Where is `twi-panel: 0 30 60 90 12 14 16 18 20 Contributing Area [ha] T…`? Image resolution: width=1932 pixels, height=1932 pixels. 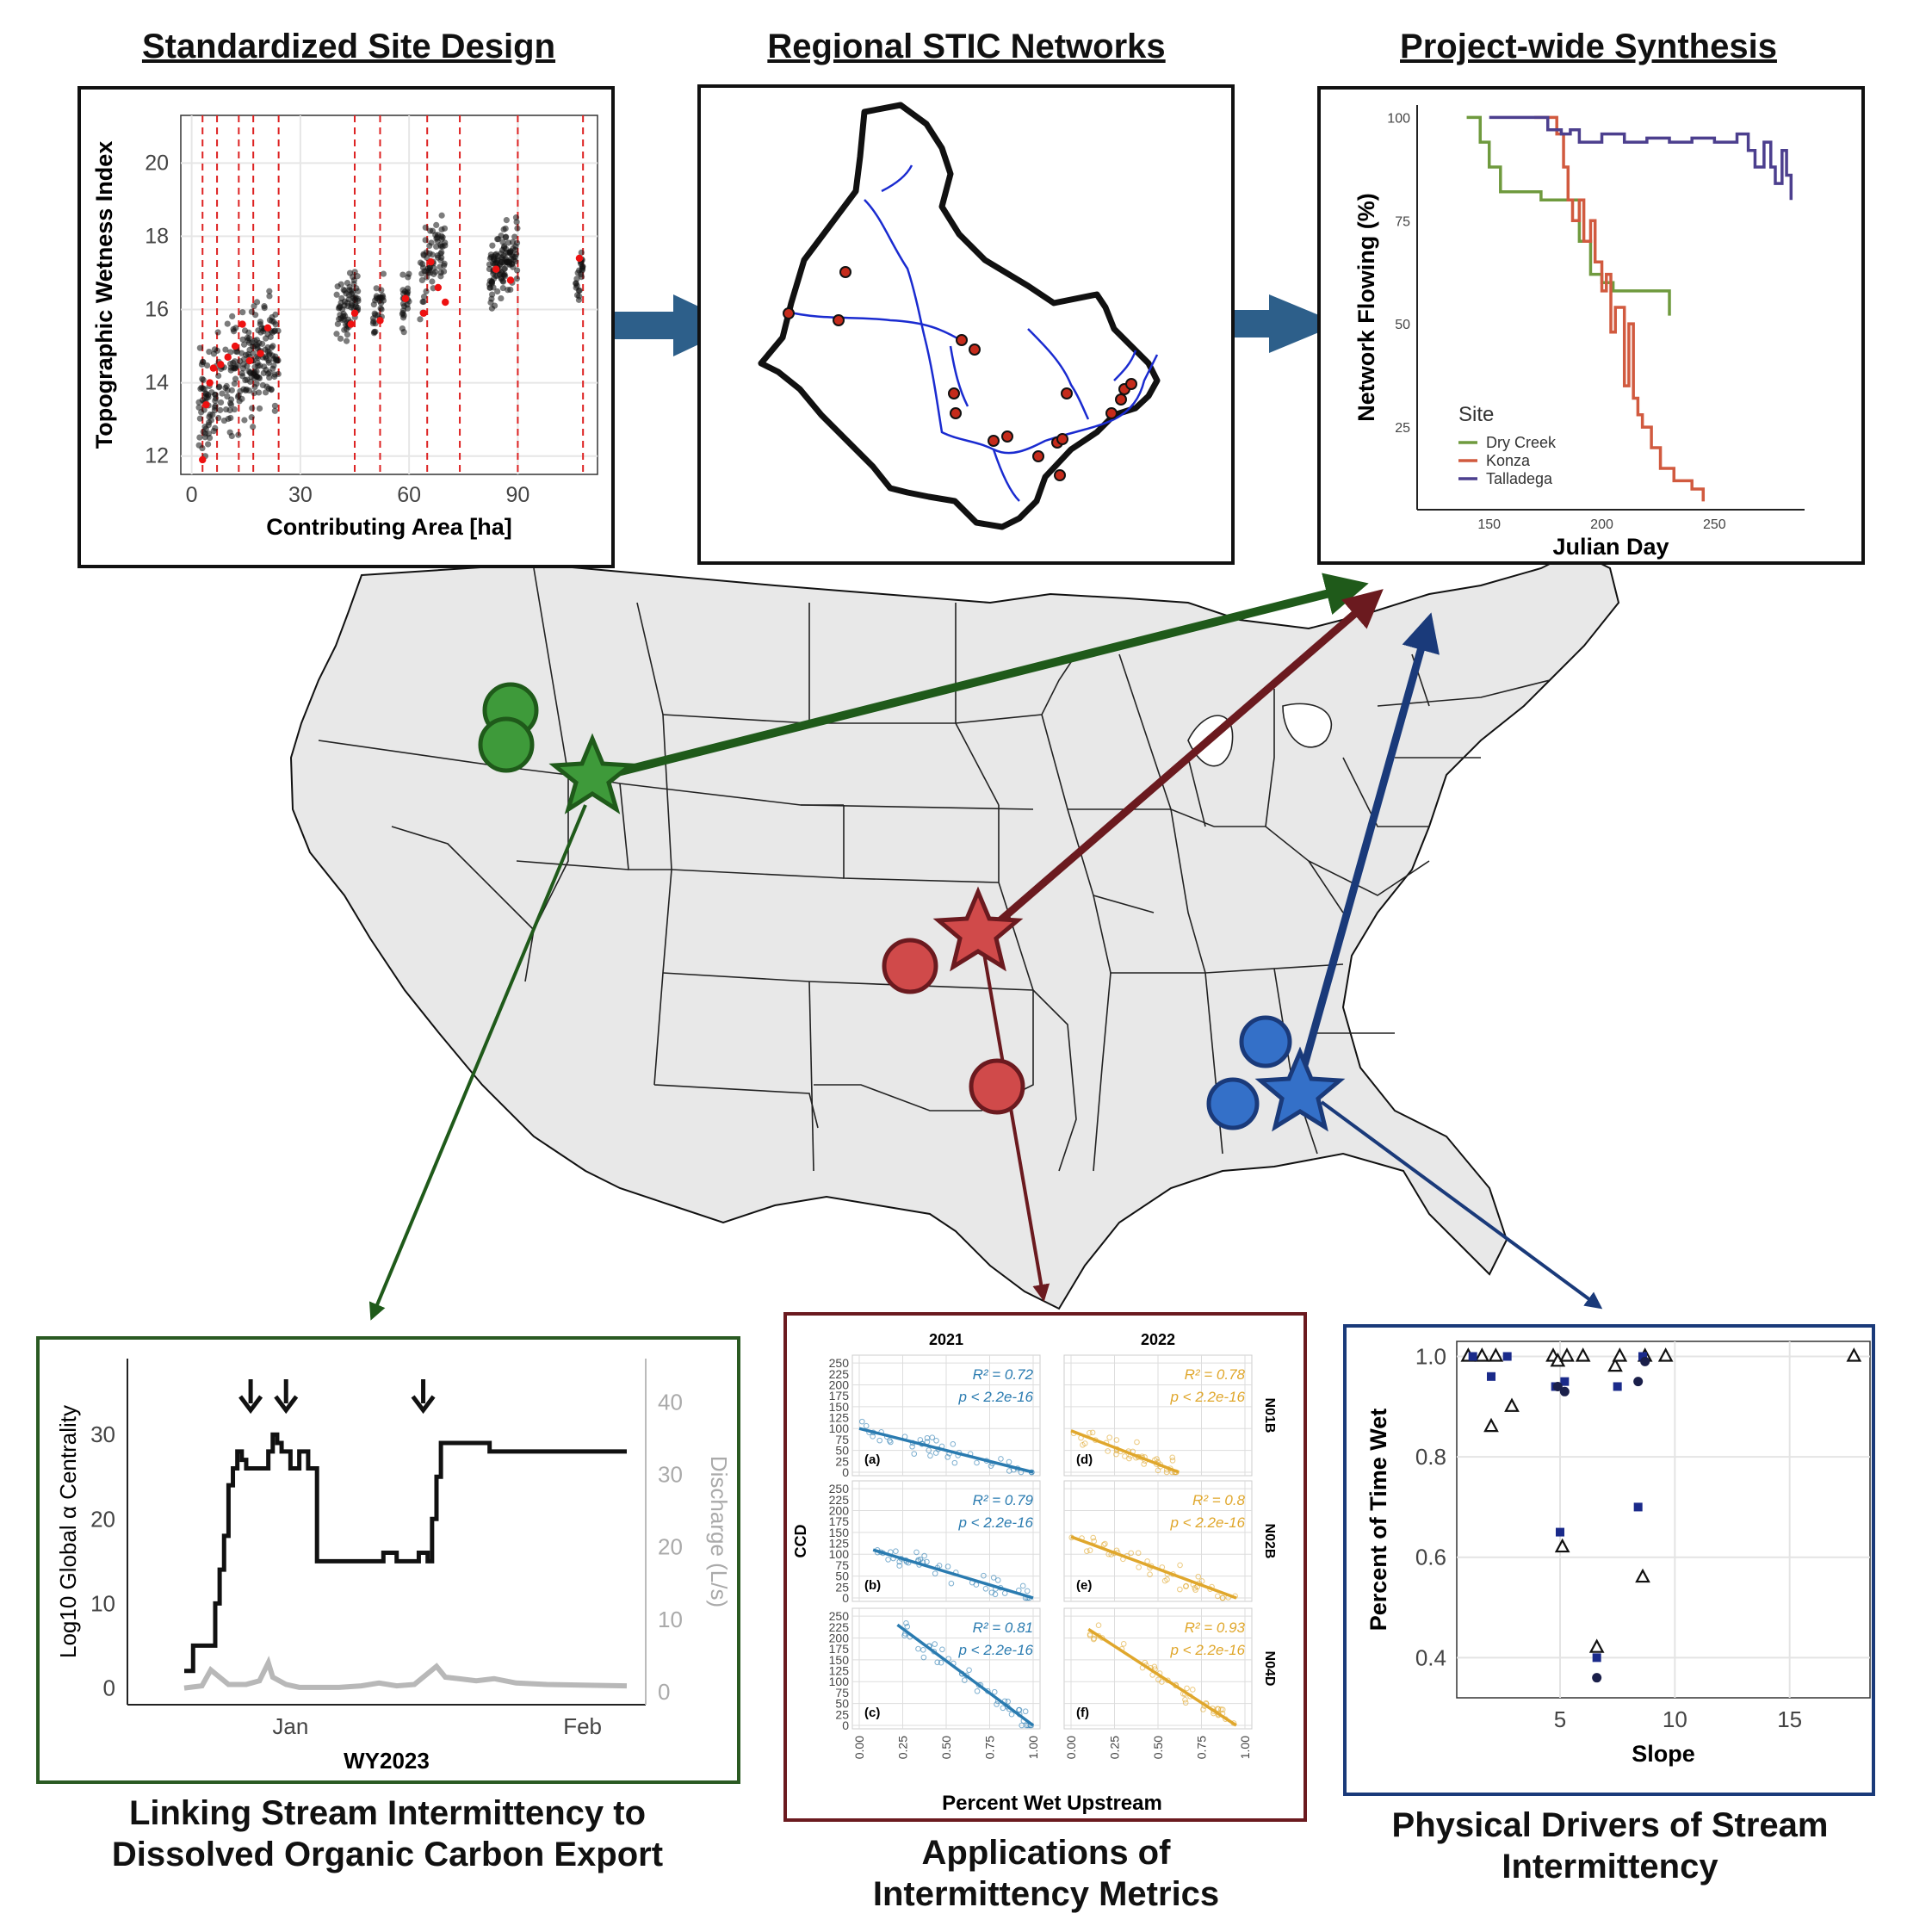
twi-panel: 0 30 60 90 12 14 16 18 20 Contributing Area [ha] T… is located at coordinates (346, 327).